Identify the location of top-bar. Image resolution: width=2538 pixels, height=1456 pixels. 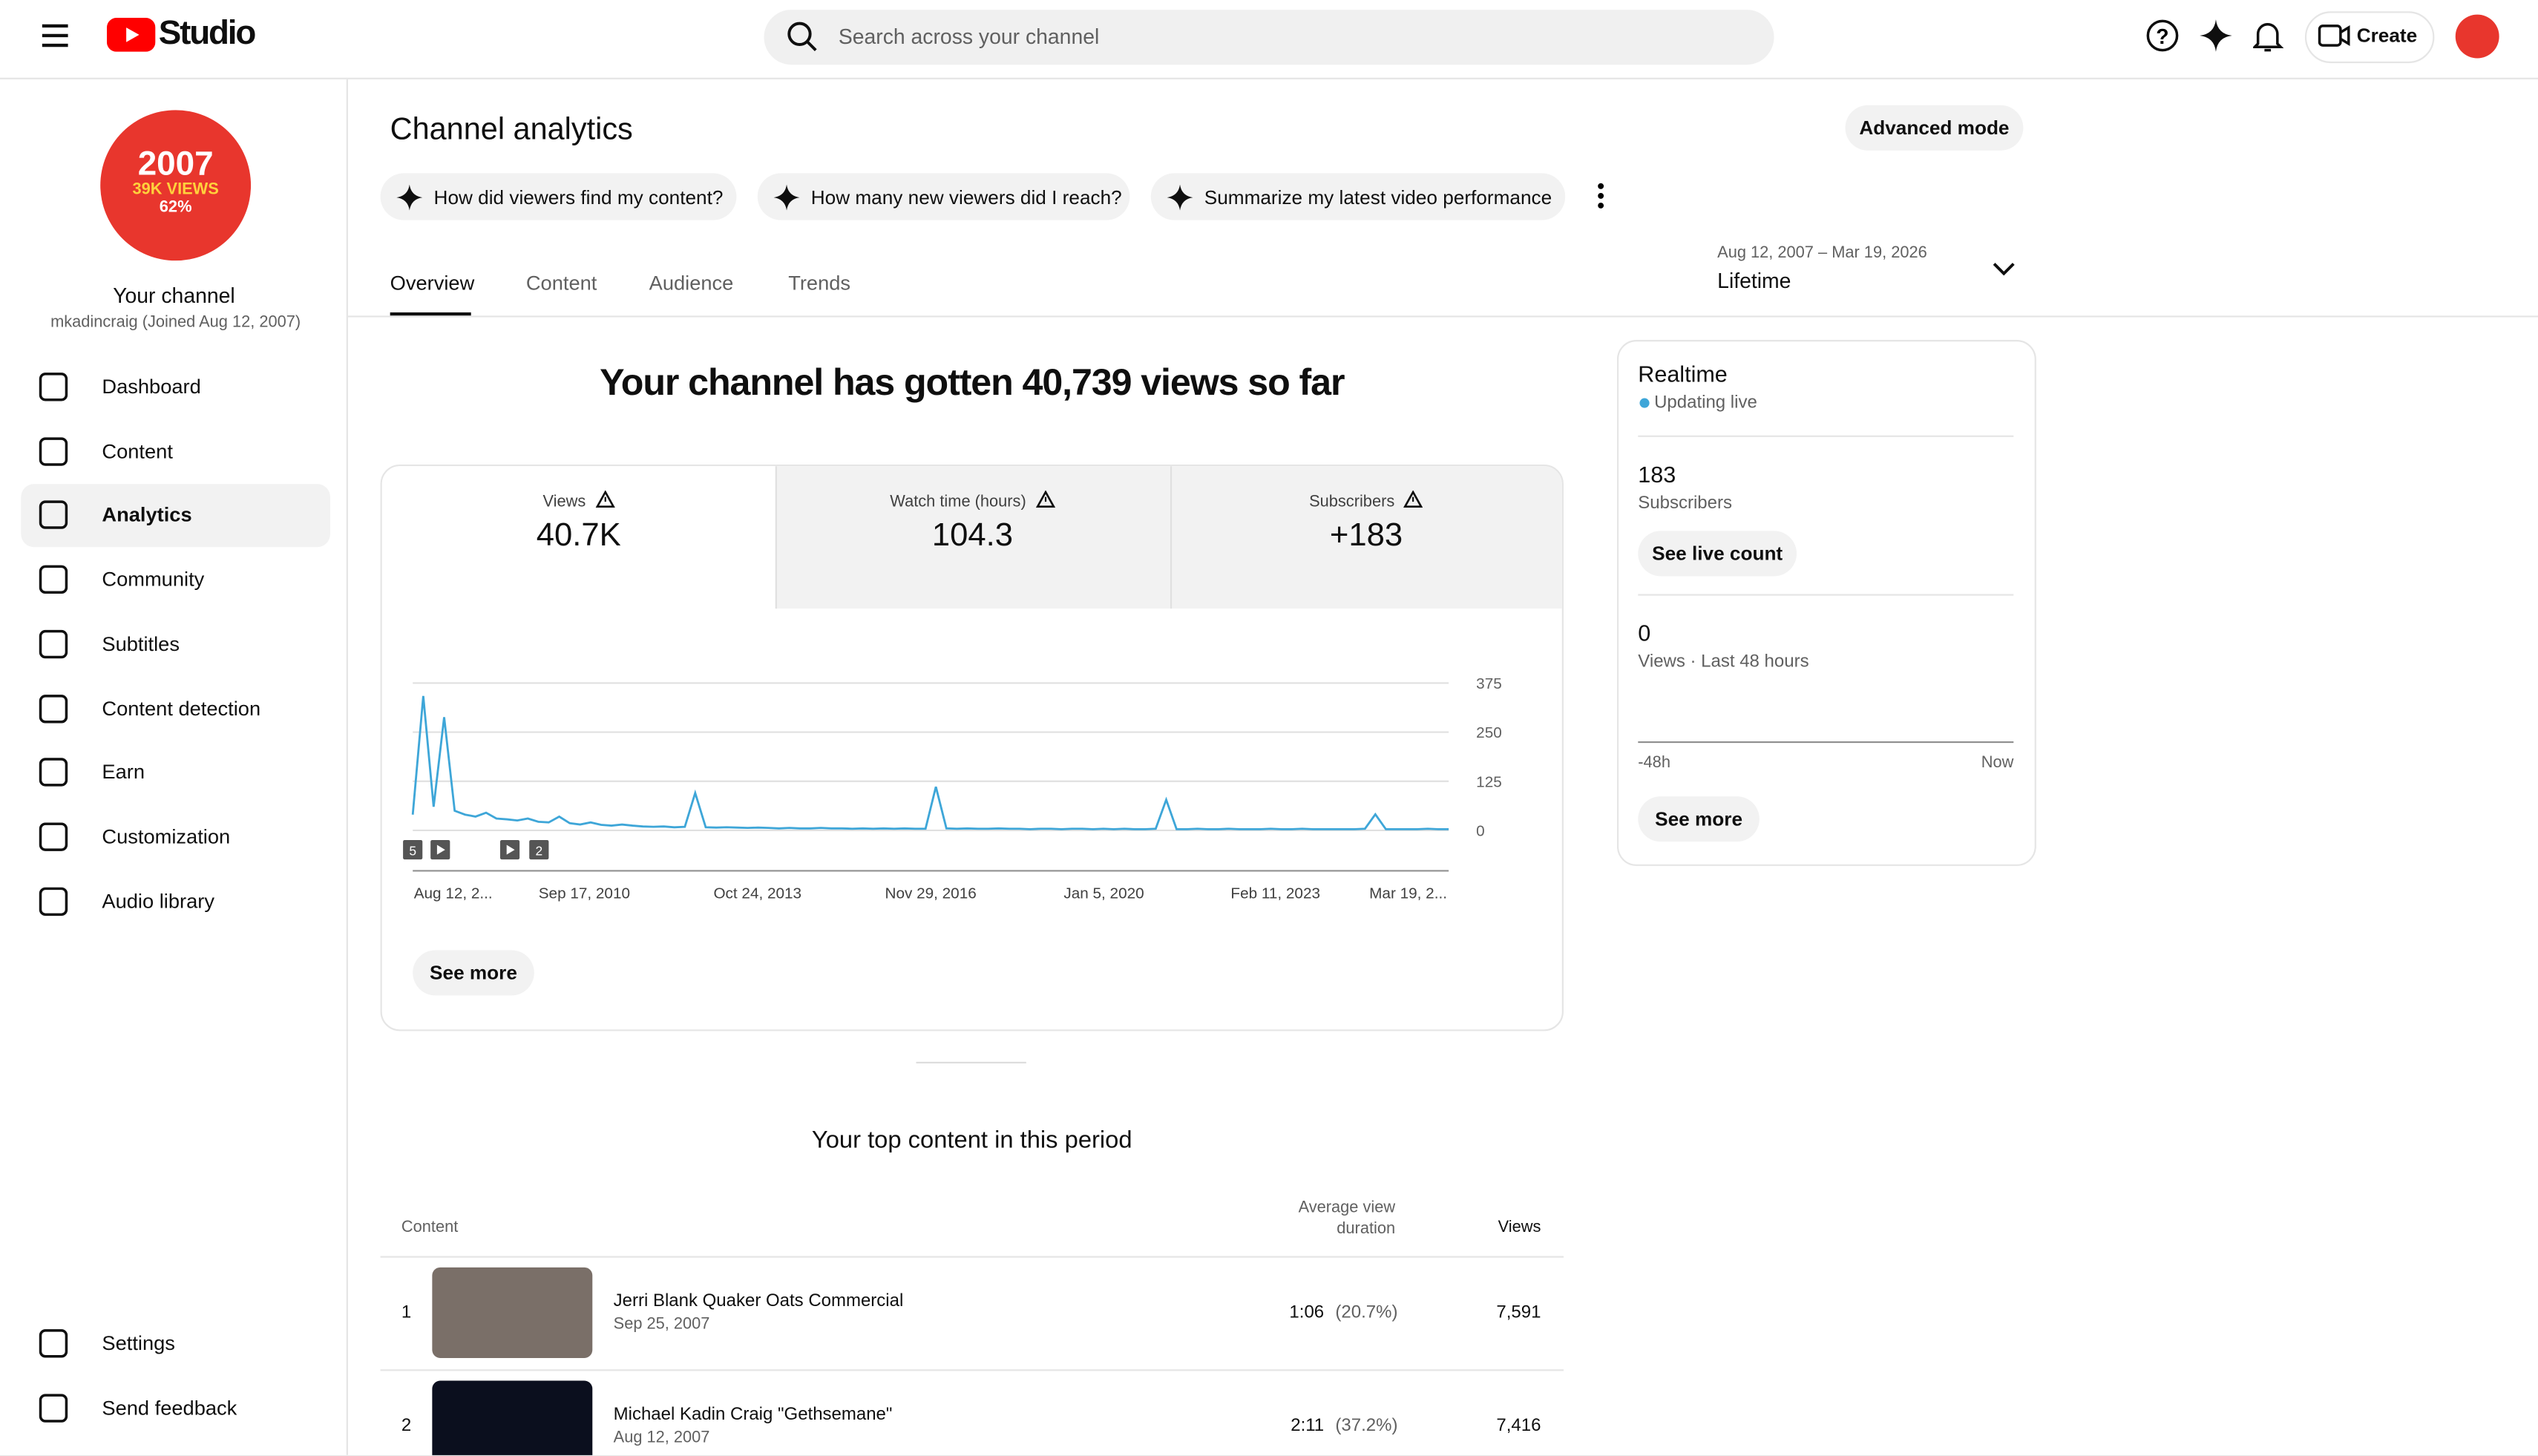
(1269, 40).